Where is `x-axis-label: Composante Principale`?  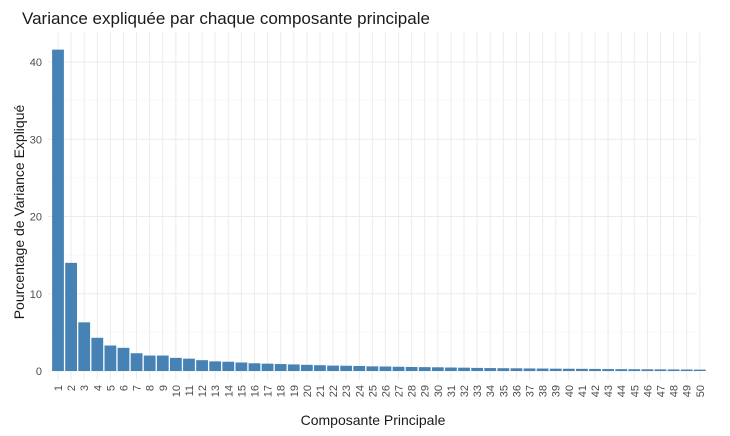
x-axis-label: Composante Principale is located at coordinates (373, 420).